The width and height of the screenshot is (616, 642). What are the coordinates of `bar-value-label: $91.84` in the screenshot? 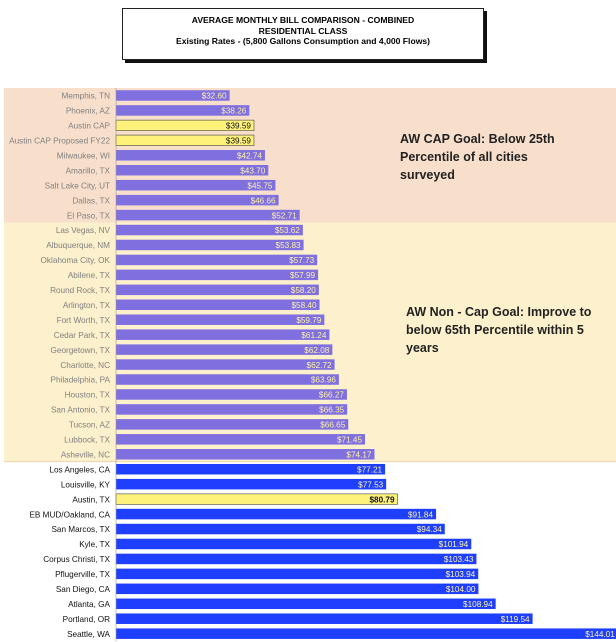 It's located at (420, 514).